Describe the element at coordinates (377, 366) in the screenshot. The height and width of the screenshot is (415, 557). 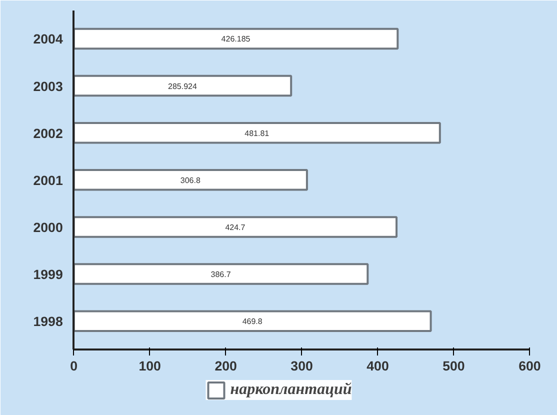
I see `x-tick-label: 400` at that location.